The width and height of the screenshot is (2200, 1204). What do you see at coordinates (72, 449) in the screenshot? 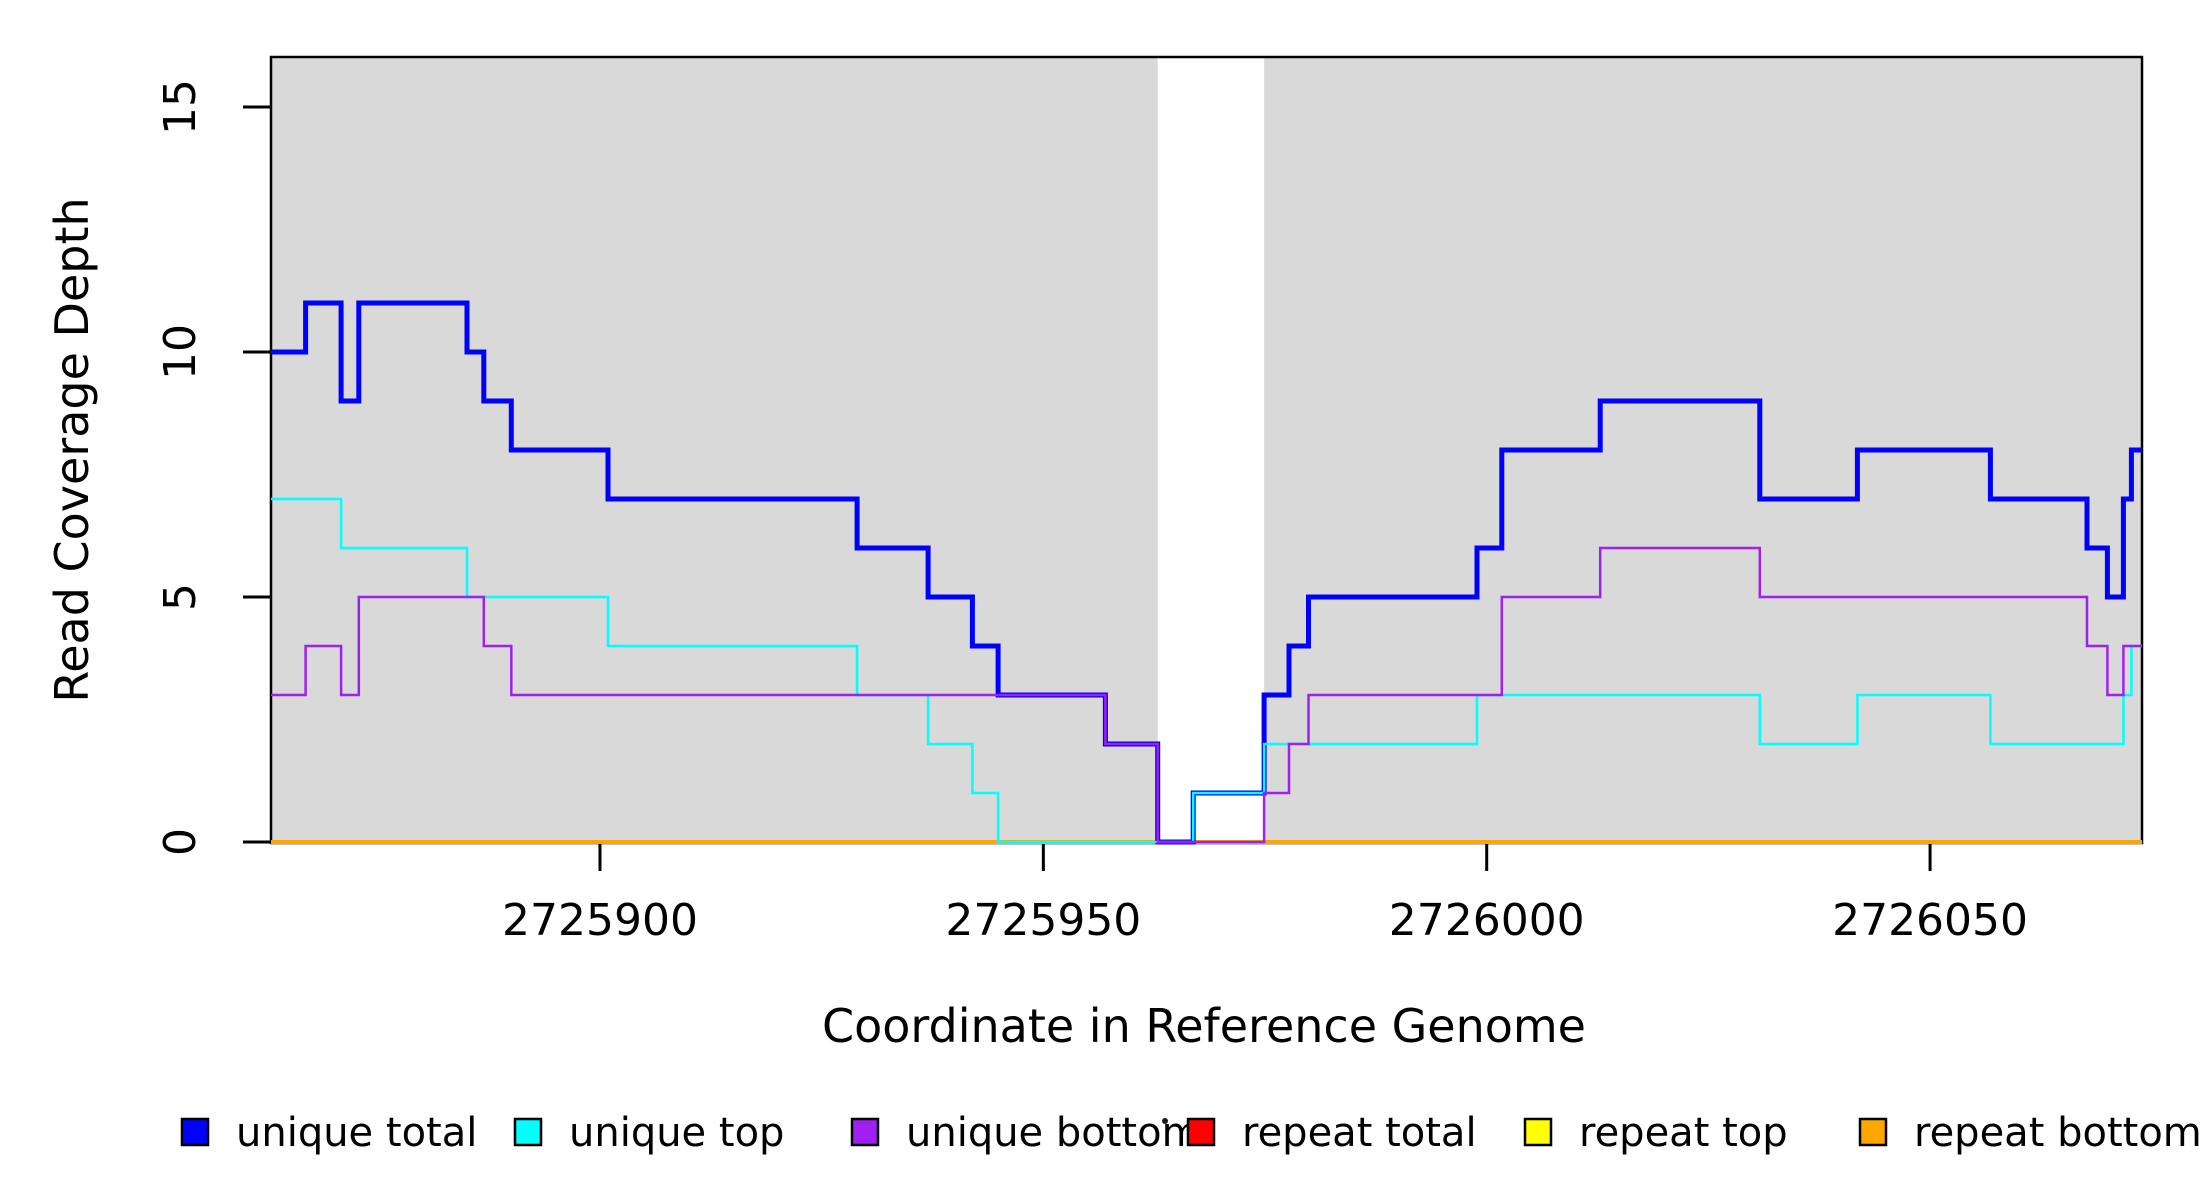
I see `y-axis-title: Read Coverage Depth` at bounding box center [72, 449].